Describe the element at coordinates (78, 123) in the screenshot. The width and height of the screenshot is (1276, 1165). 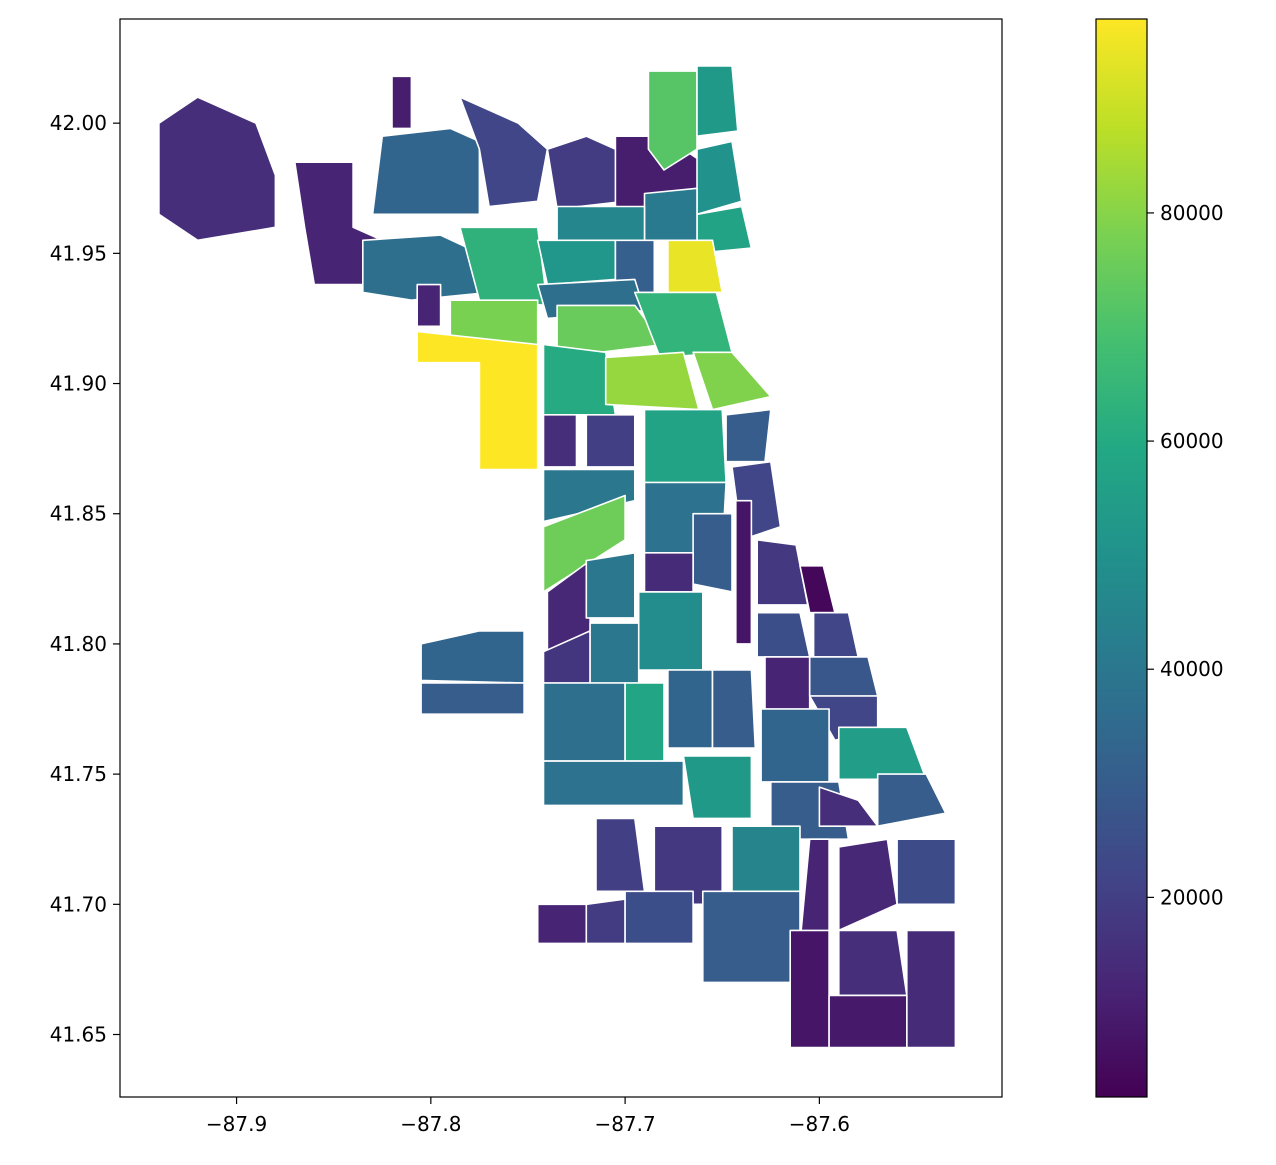
I see `y-tick-label: 42.00` at that location.